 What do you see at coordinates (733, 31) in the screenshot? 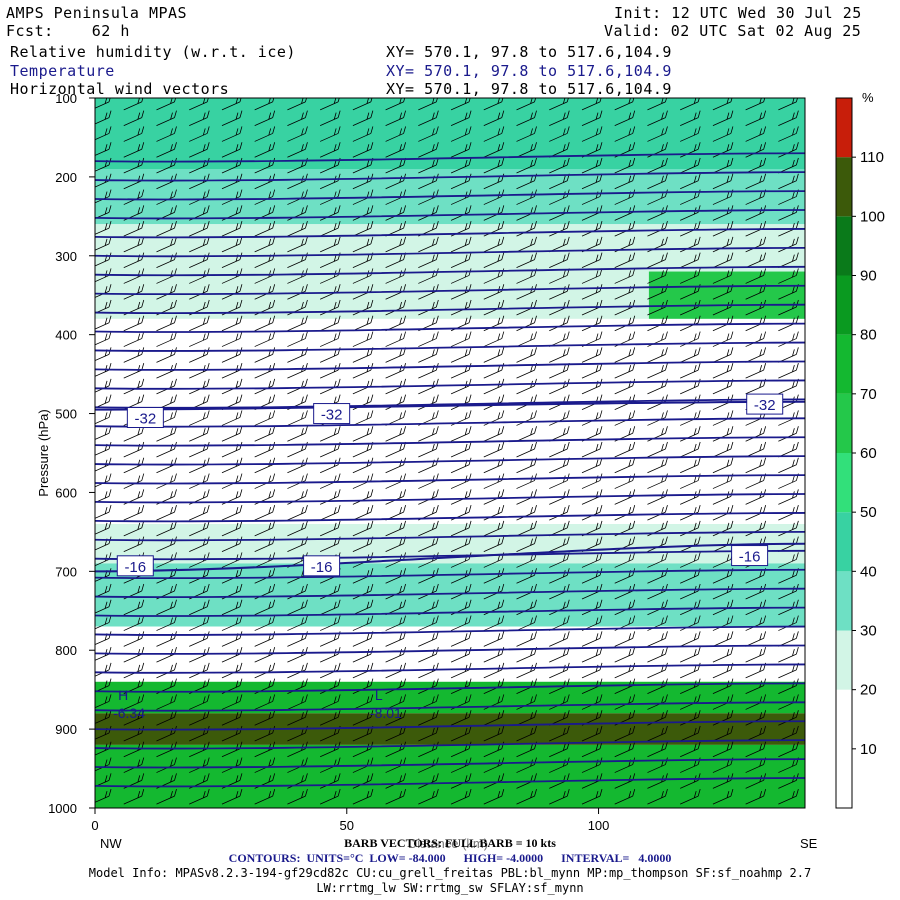
I see `valid-time: Valid: 02 UTC Sat 02 Aug 25` at bounding box center [733, 31].